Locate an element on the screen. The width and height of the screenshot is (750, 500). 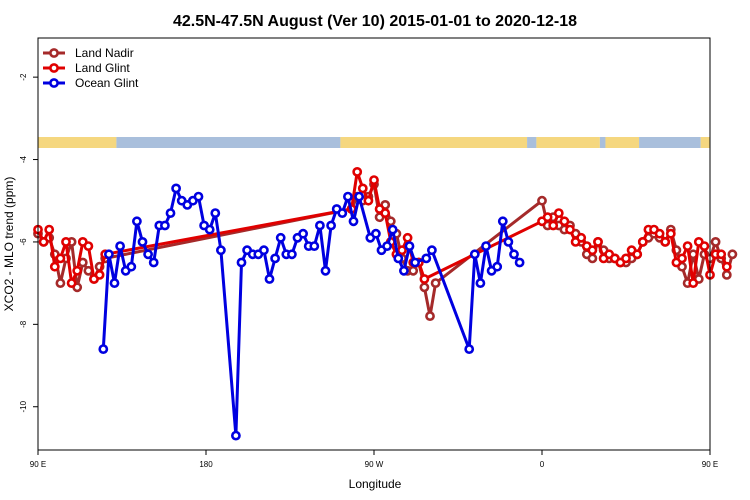
y-axis: -2 -4 -6 -8 -10 is located at coordinates (28, 243).